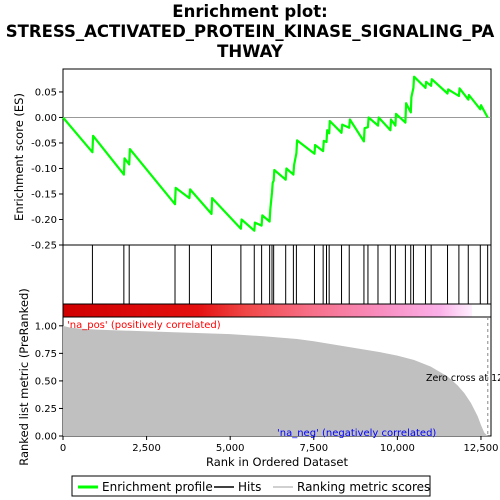 The width and height of the screenshot is (500, 500). I want to click on neg-annotation: 'na_neg' (negatively correlated), so click(356, 433).